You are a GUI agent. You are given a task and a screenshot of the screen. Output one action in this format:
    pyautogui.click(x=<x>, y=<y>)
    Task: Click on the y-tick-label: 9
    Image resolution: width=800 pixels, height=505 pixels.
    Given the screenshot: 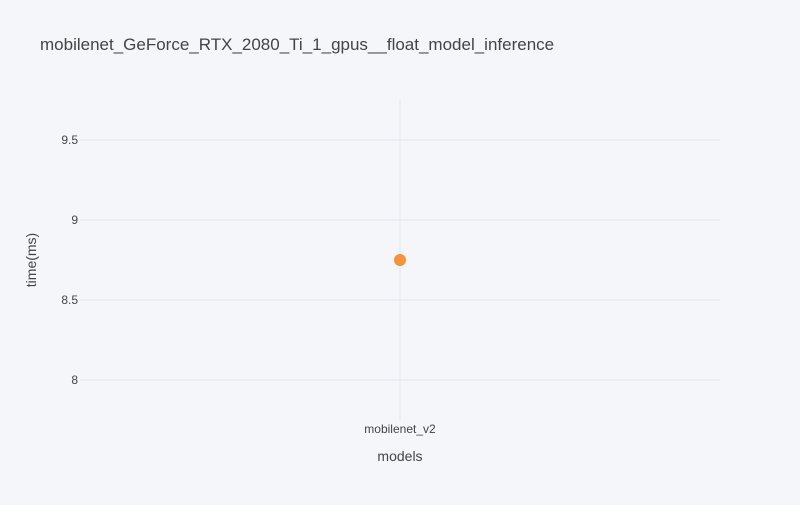 What is the action you would take?
    pyautogui.click(x=74, y=220)
    